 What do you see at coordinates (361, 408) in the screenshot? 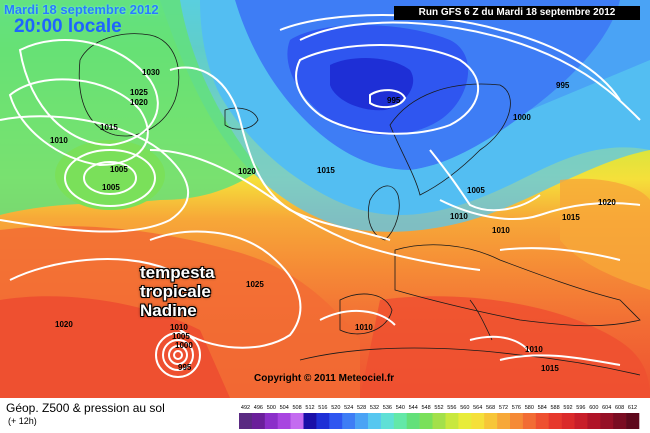
I see `scale-label-528: 528` at bounding box center [361, 408].